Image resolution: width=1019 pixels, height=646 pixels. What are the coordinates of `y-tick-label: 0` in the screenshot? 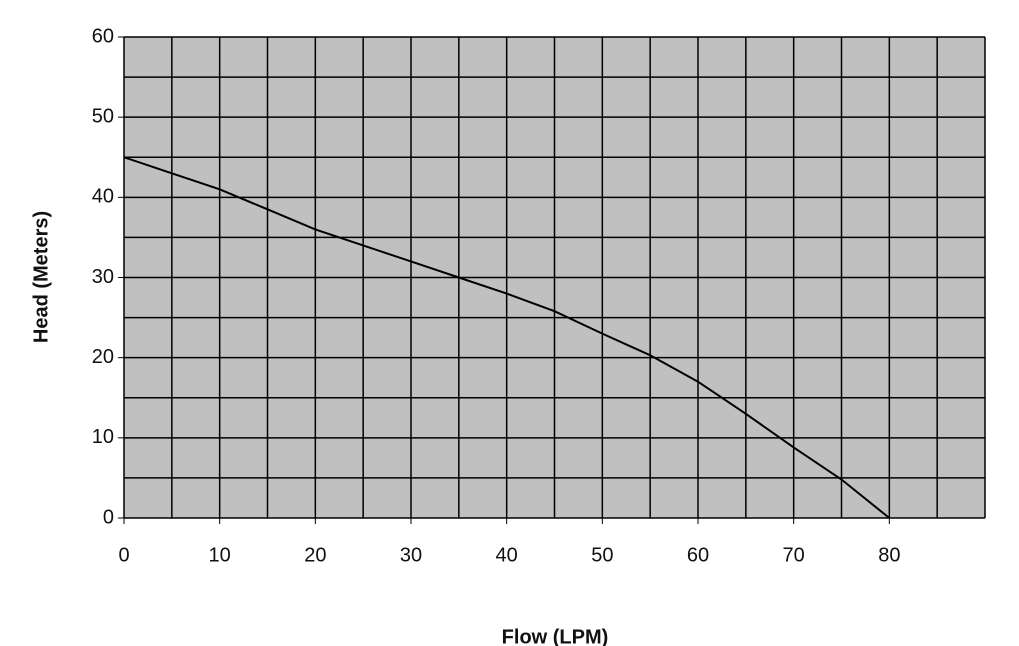 It's located at (108, 517).